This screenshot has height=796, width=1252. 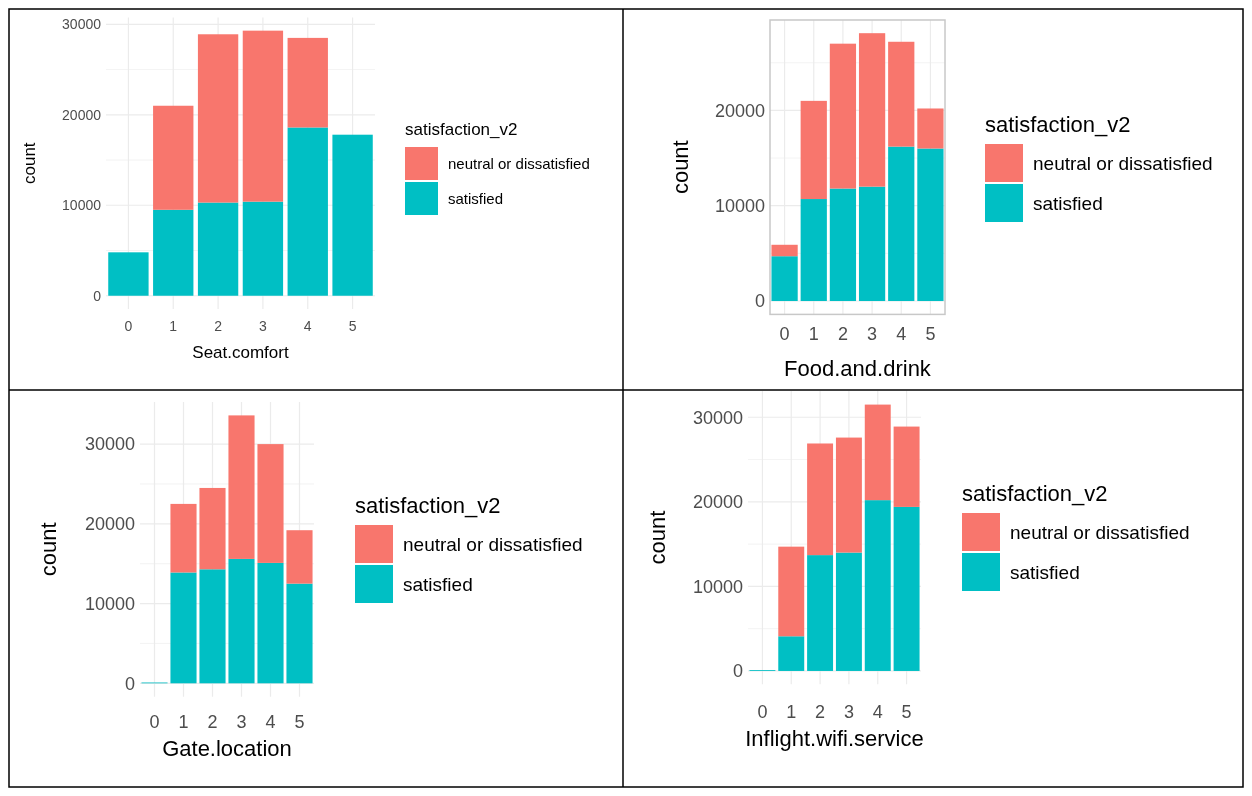 I want to click on x-axis-title: Inflight.wifi.service, so click(x=834, y=738).